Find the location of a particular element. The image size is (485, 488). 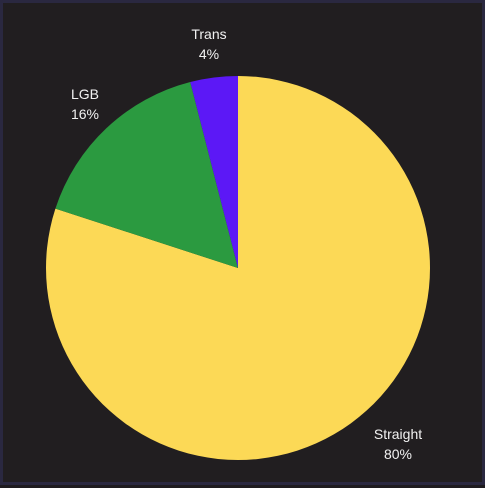

slice-value-straight: 80% is located at coordinates (398, 454).